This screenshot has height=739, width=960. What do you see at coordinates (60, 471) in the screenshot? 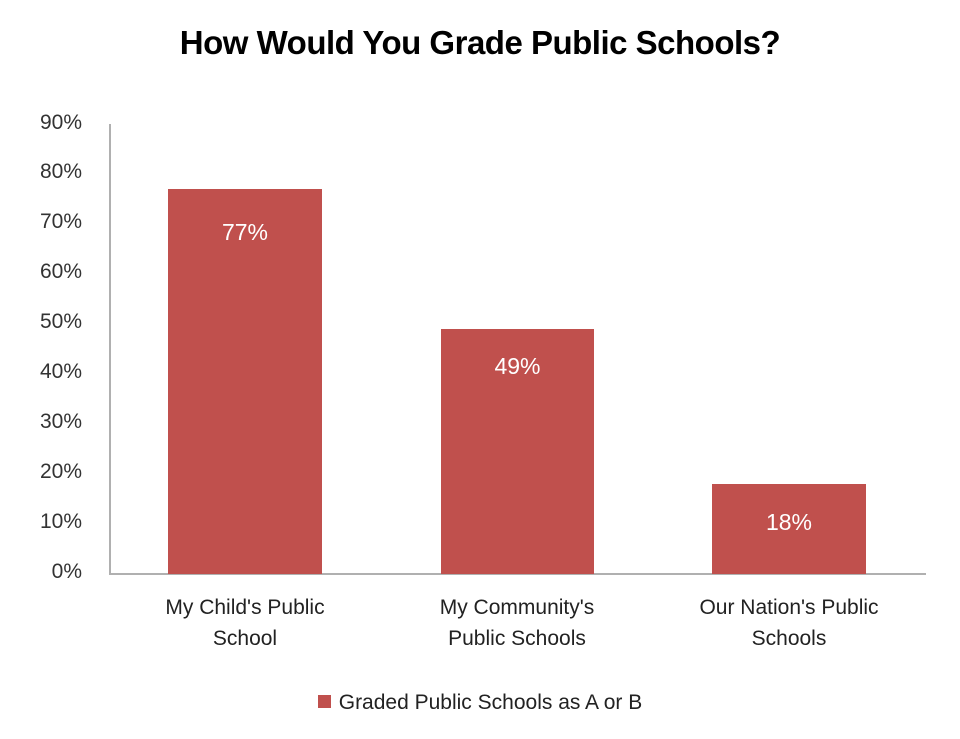
I see `y-tick-label: 20%` at bounding box center [60, 471].